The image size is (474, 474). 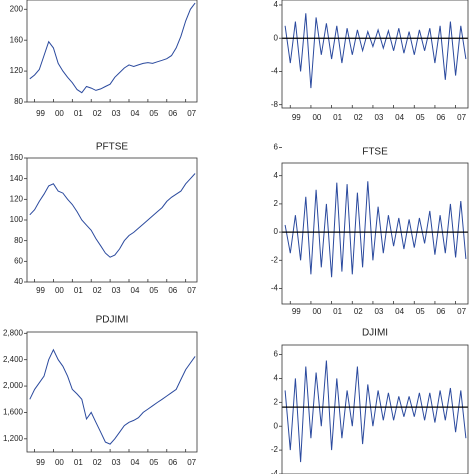 What do you see at coordinates (13, 332) in the screenshot?
I see `y-tick-label: 2,800` at bounding box center [13, 332].